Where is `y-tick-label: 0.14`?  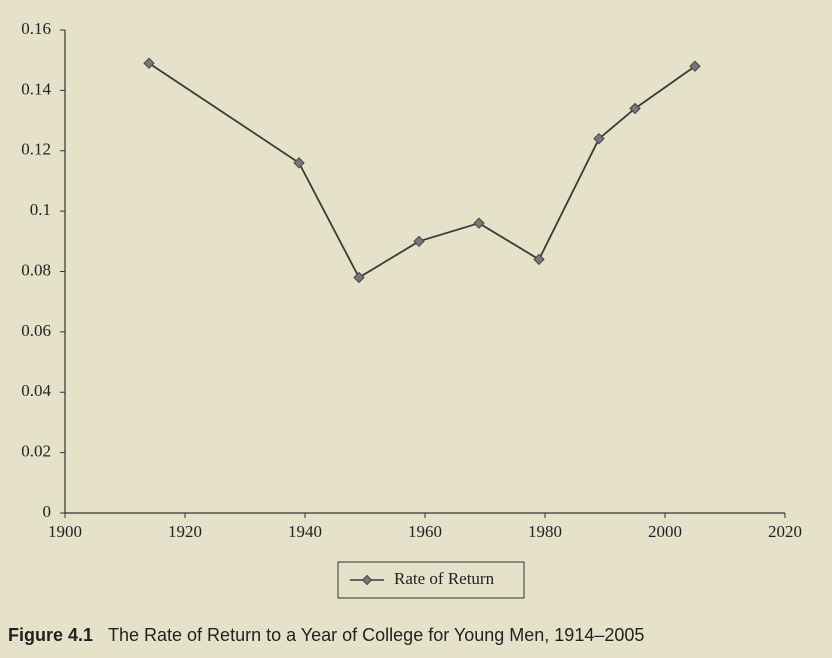
y-tick-label: 0.14 is located at coordinates (36, 88).